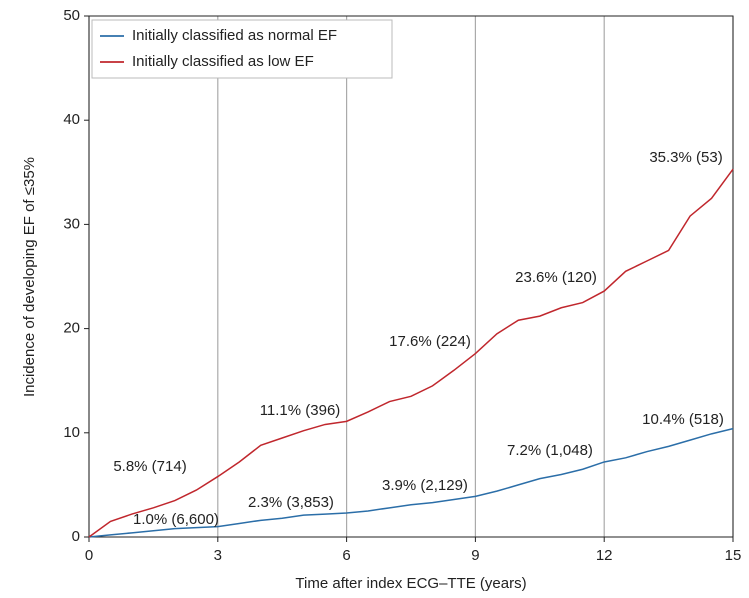 The height and width of the screenshot is (598, 749). Describe the element at coordinates (71, 432) in the screenshot. I see `y-tick-label: 10` at that location.